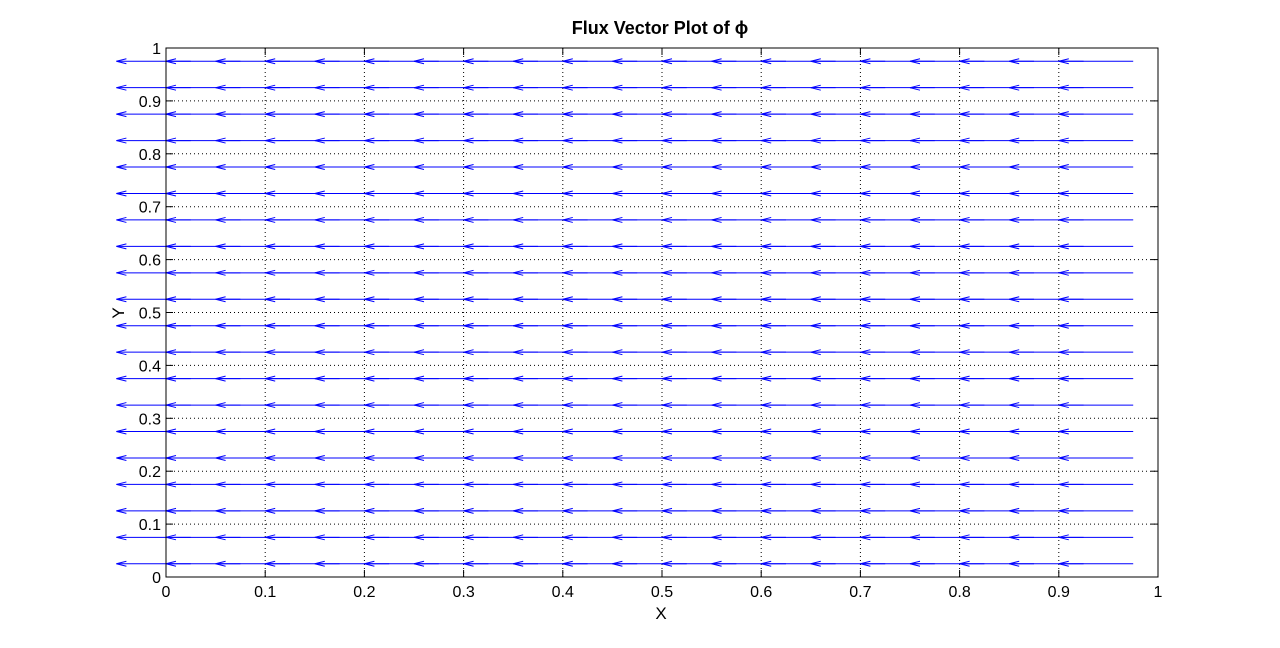 The width and height of the screenshot is (1280, 648). Describe the element at coordinates (156, 578) in the screenshot. I see `y-tick-label: 0` at that location.